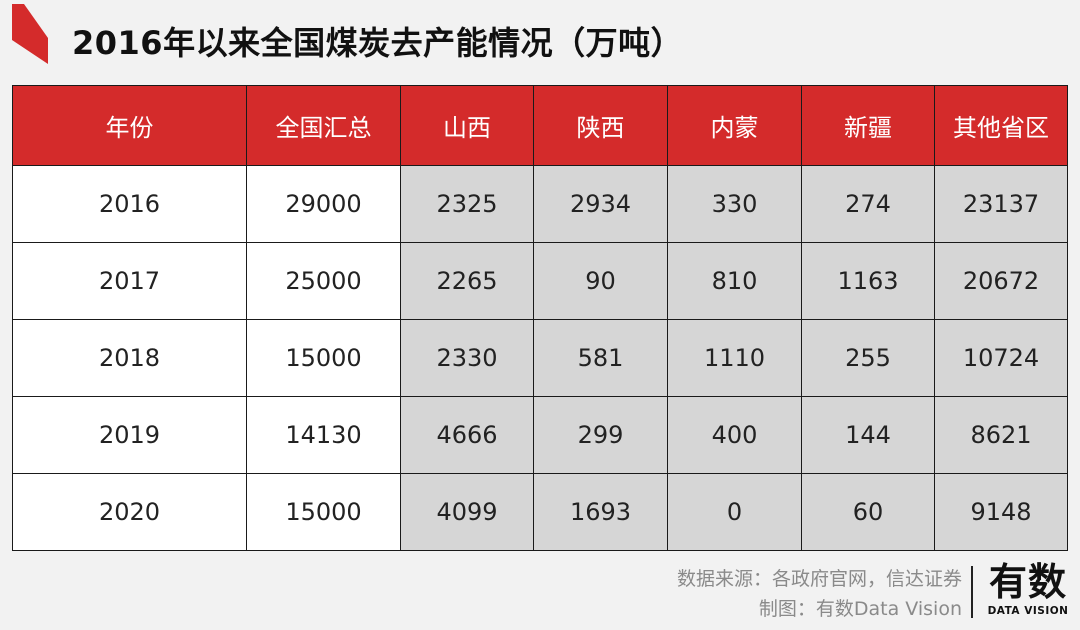  Describe the element at coordinates (1027, 582) in the screenshot. I see `logo-main-text: 有数` at that location.